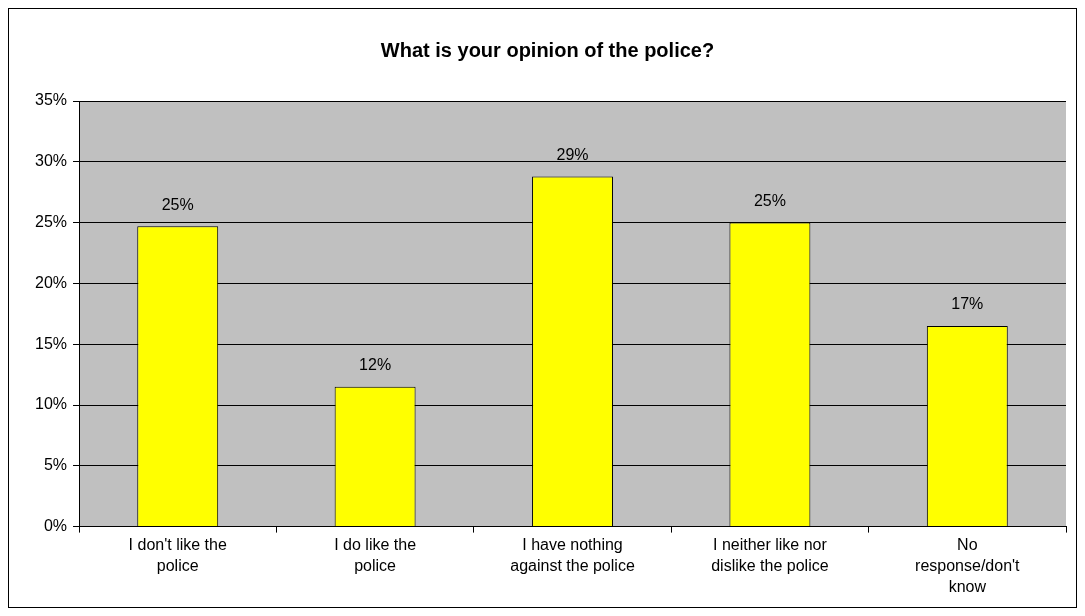  Describe the element at coordinates (51, 404) in the screenshot. I see `y-tick-label: 10%` at that location.